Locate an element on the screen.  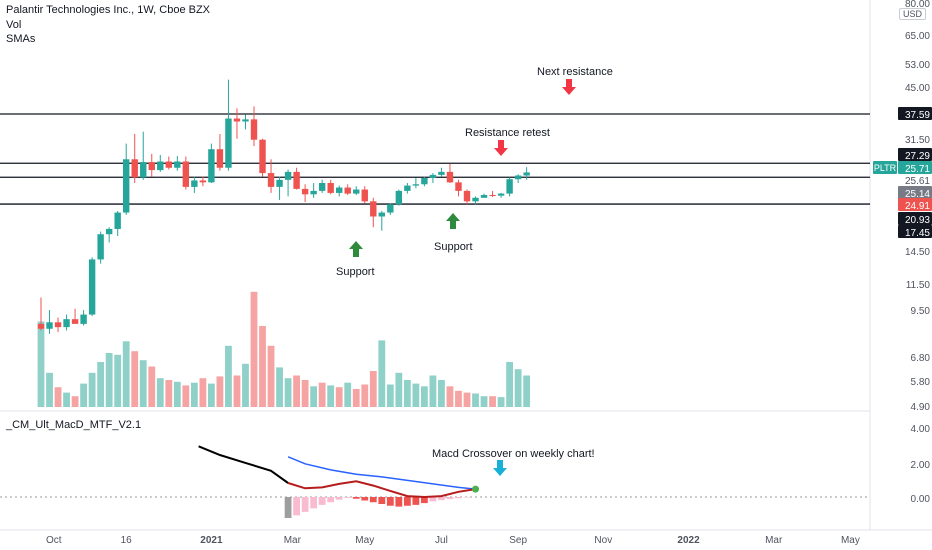
ticker-tag-box is located at coordinates (885, 167).